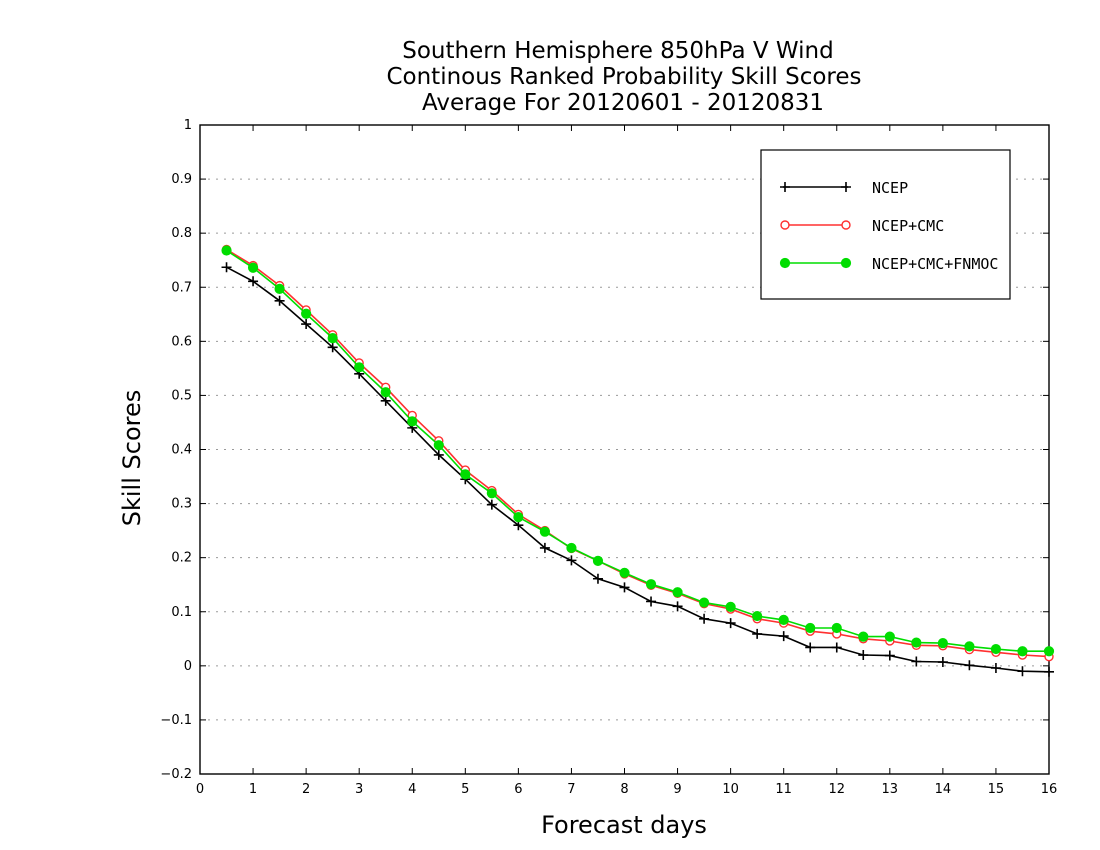 The image size is (1100, 850). I want to click on x-tick-label: 10, so click(730, 789).